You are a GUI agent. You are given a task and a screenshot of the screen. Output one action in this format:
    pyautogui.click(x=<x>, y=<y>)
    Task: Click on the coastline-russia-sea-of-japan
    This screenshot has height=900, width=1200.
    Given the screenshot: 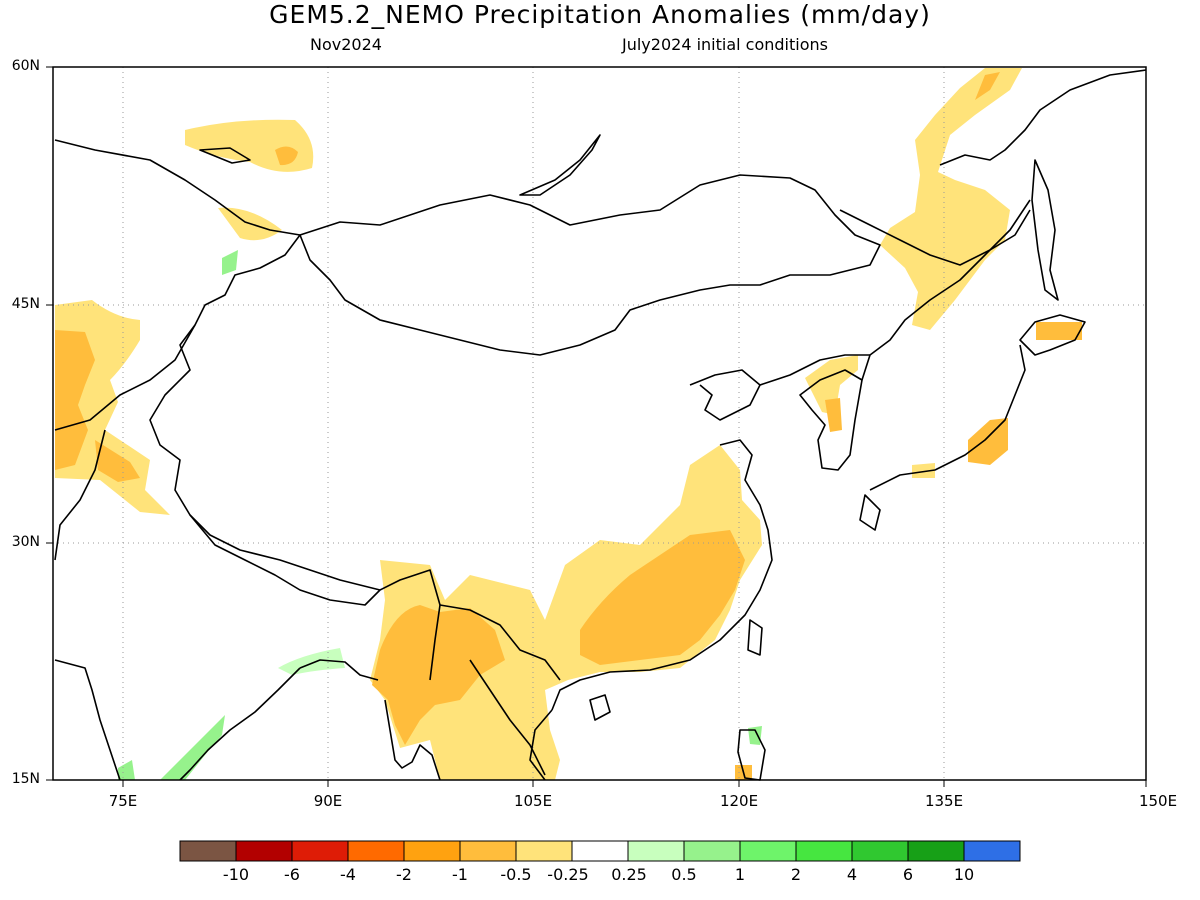 What is the action you would take?
    pyautogui.click(x=946, y=290)
    